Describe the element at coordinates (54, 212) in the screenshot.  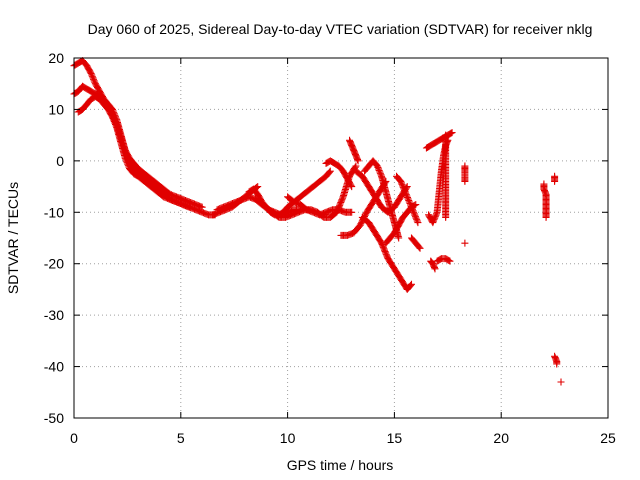
I see `y-tick-label: -10` at that location.